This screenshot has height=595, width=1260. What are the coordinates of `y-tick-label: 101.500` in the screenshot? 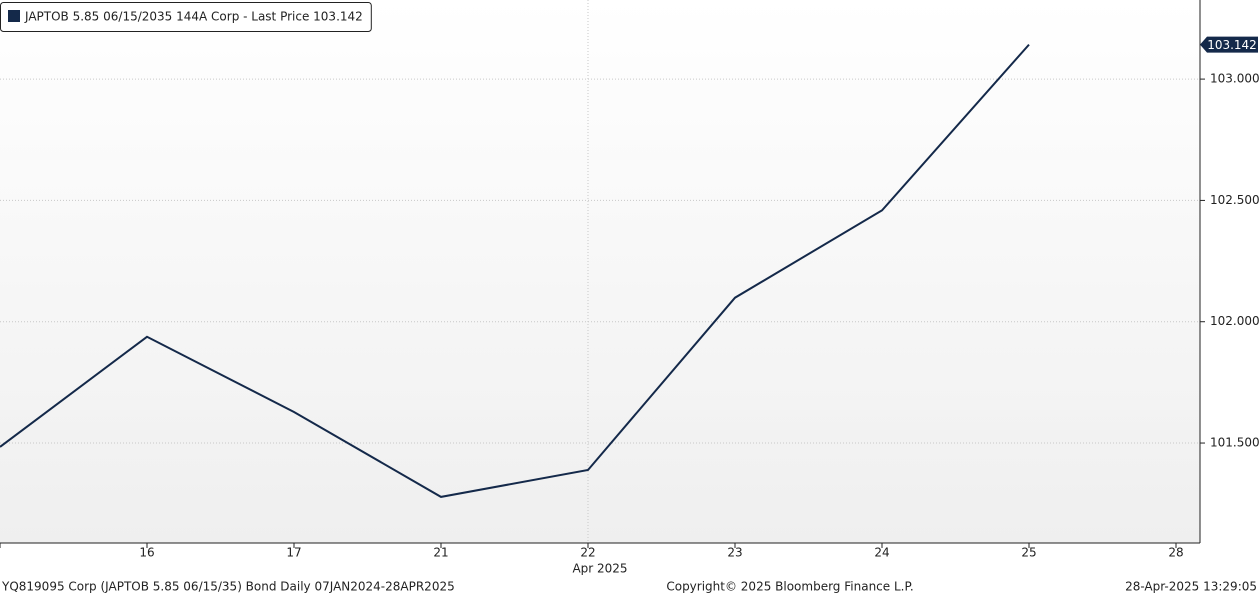 It's located at (1235, 443).